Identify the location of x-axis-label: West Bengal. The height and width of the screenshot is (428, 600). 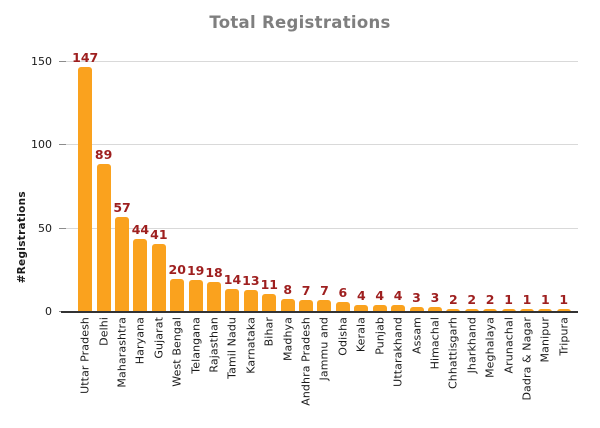
(177, 352).